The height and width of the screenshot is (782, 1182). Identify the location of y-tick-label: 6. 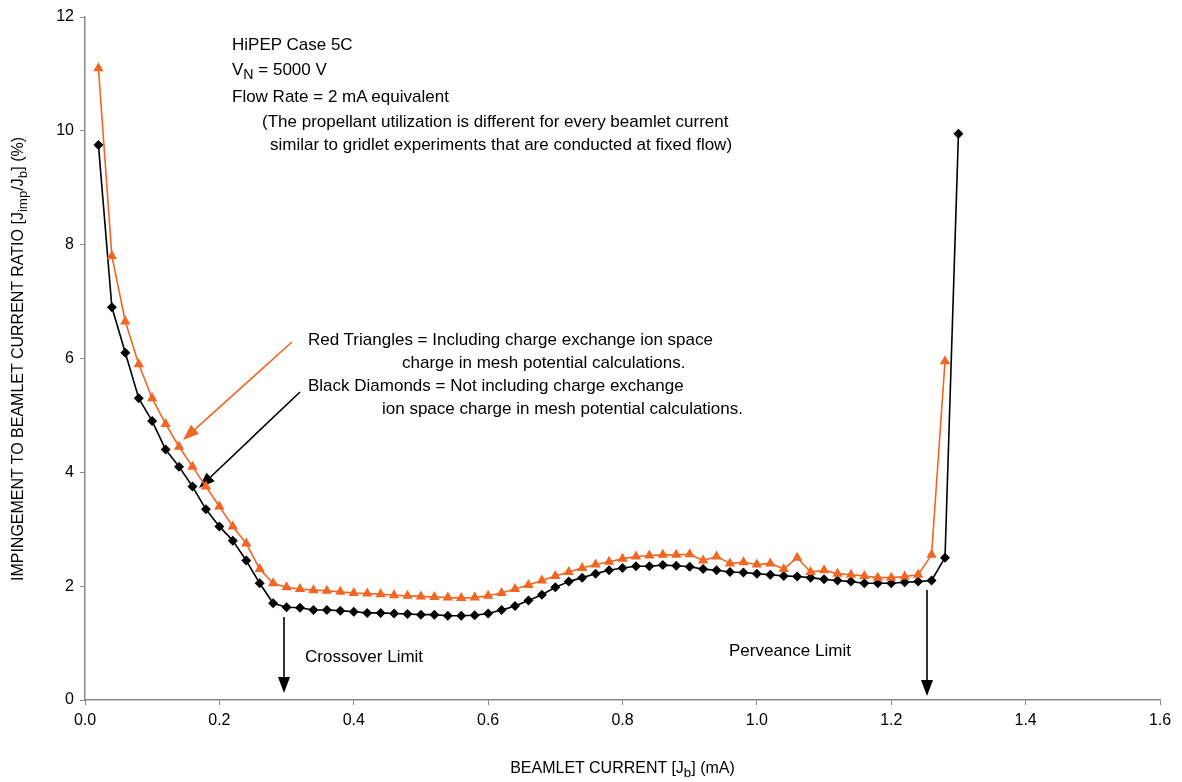
(70, 357).